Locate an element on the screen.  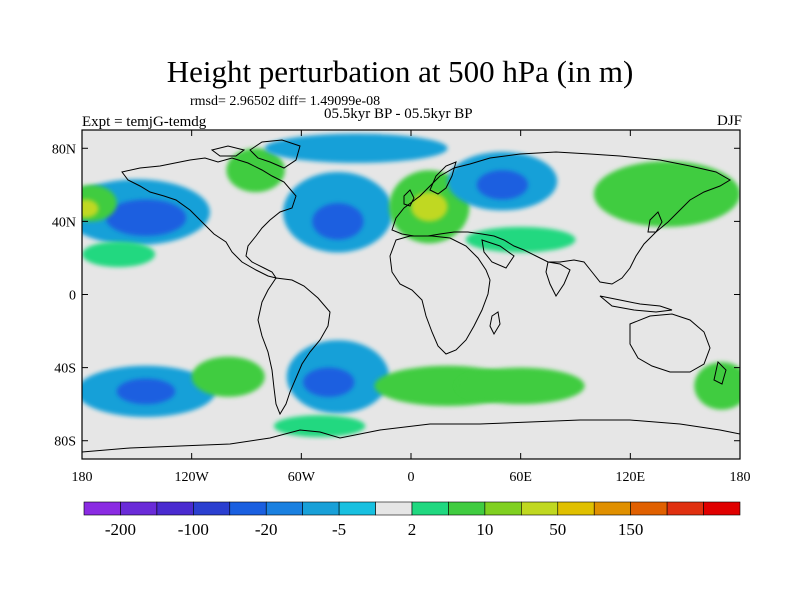
lat-tick-label: 80S is located at coordinates (65, 442).